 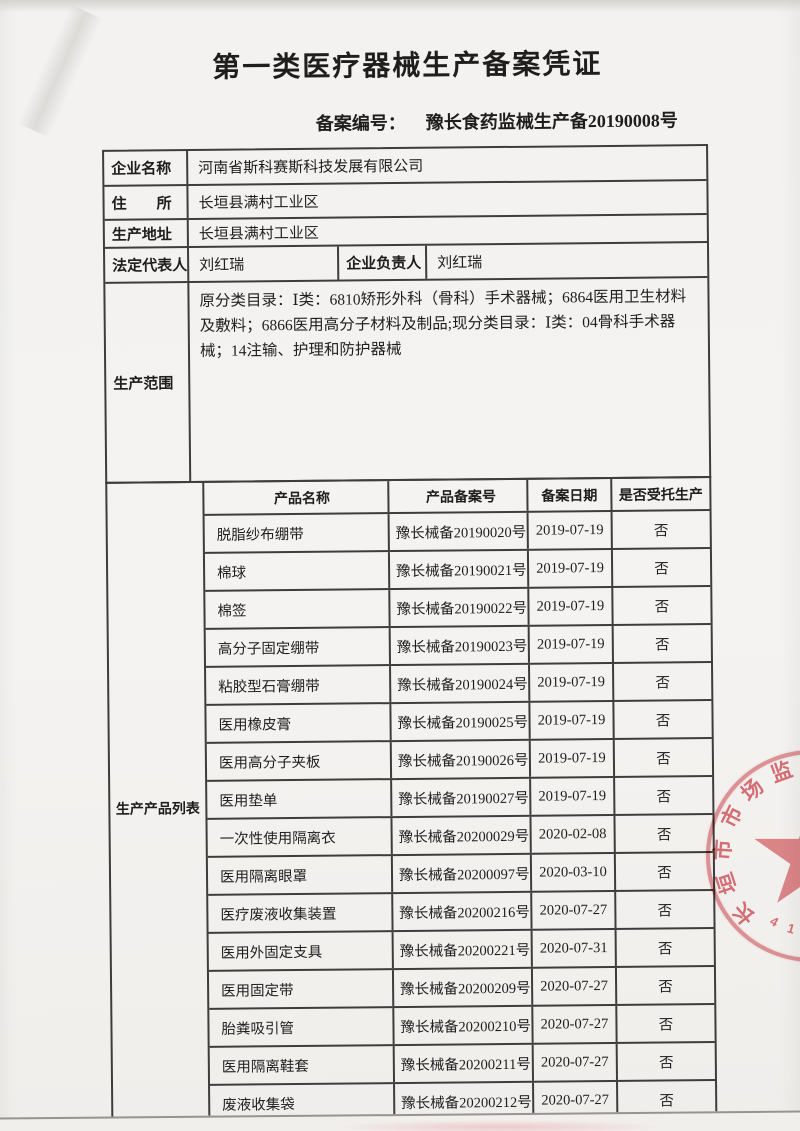 I want to click on table-row: 医用隔离眼罩 豫长械备20200097号 2020-03-10 否, so click(x=460, y=874).